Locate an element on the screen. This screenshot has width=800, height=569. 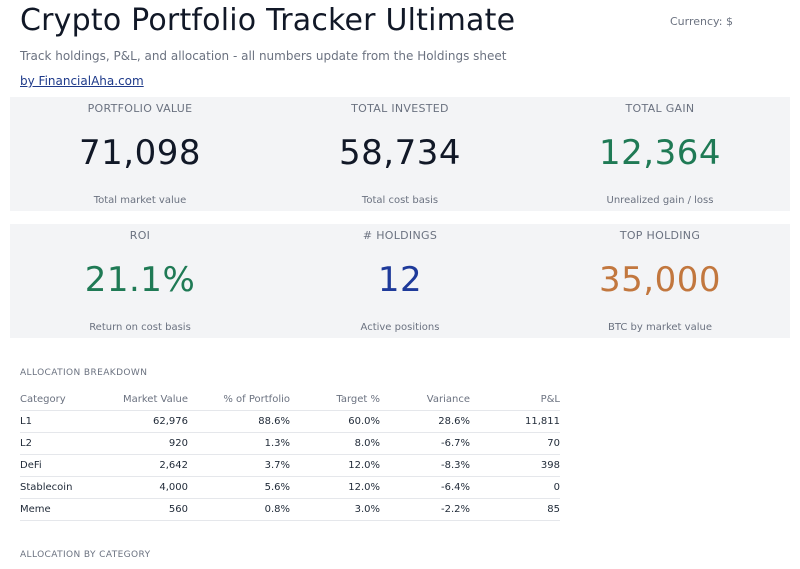
kpi-caption: Total market value is located at coordinates (140, 200).